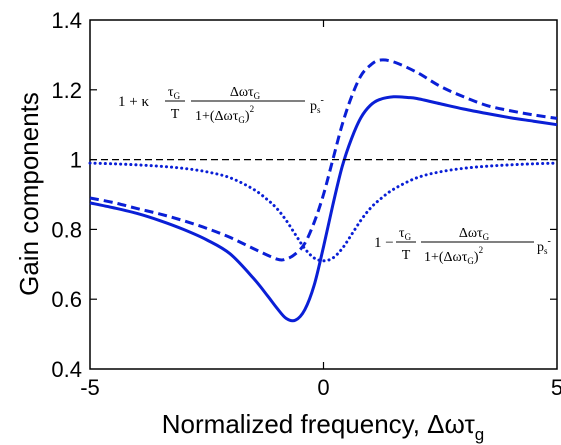 The image size is (561, 445). What do you see at coordinates (76, 160) in the screenshot?
I see `y-tick-label: 1` at bounding box center [76, 160].